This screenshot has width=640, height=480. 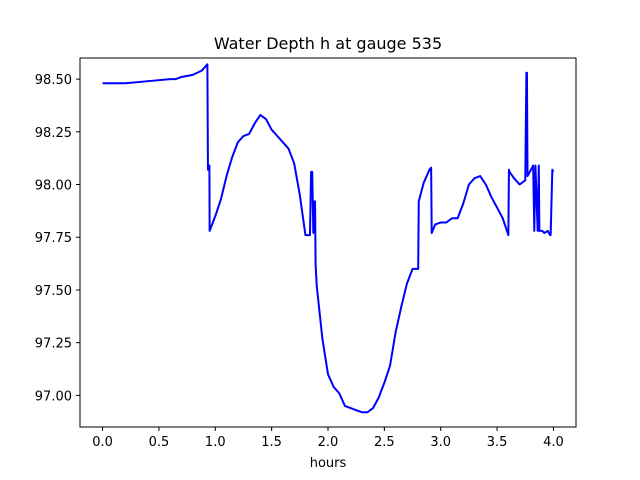 I want to click on y-tick-label: 97.75, so click(x=53, y=238).